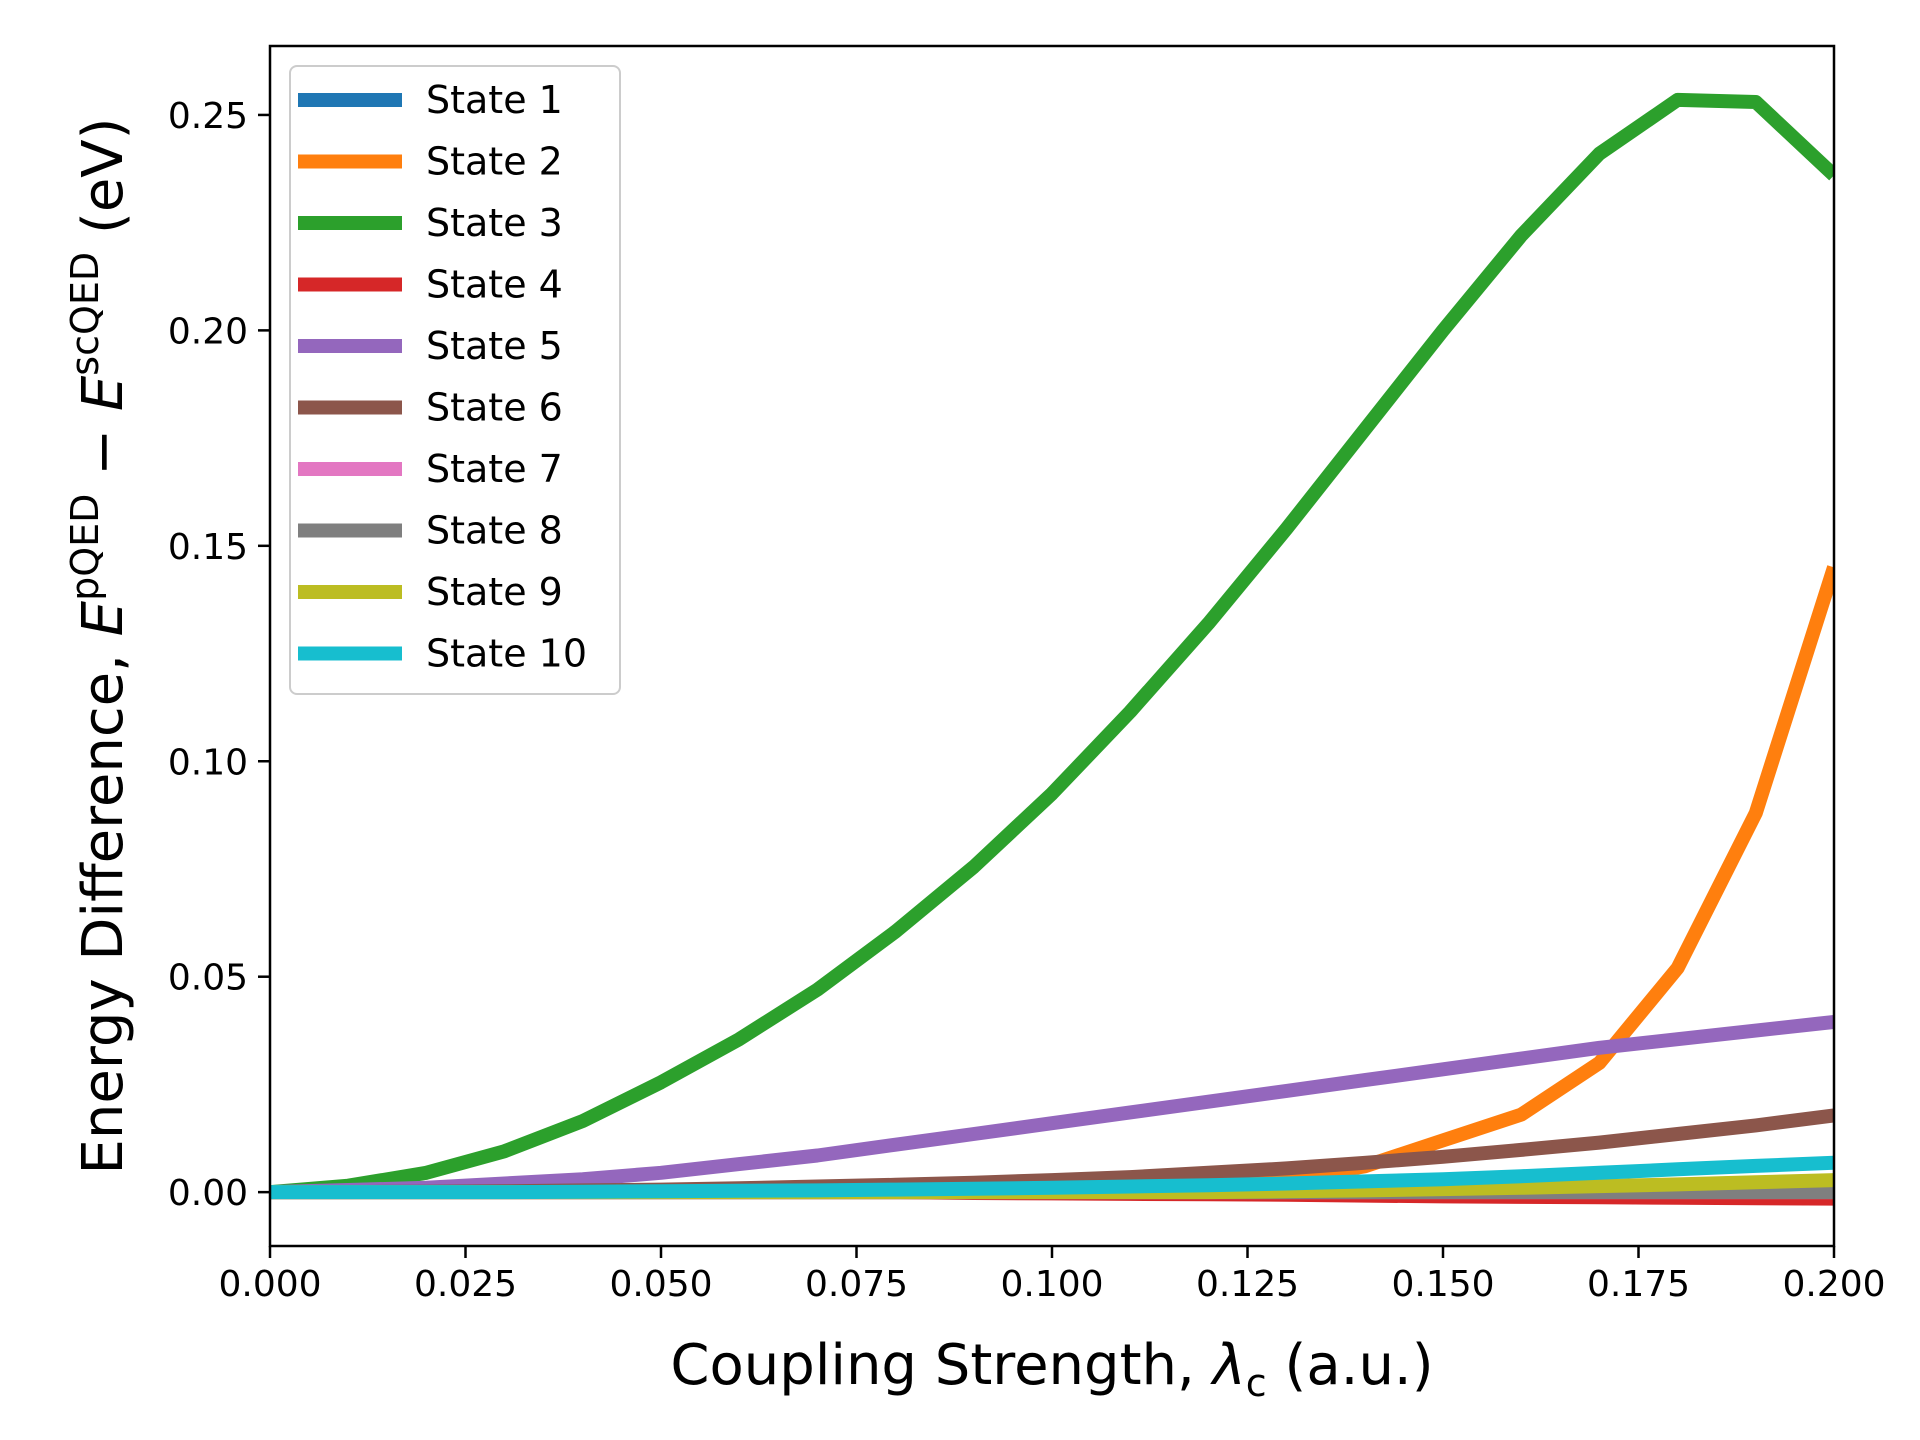 The width and height of the screenshot is (1920, 1440). What do you see at coordinates (269, 1284) in the screenshot?
I see `x-tick-label: 0.000` at bounding box center [269, 1284].